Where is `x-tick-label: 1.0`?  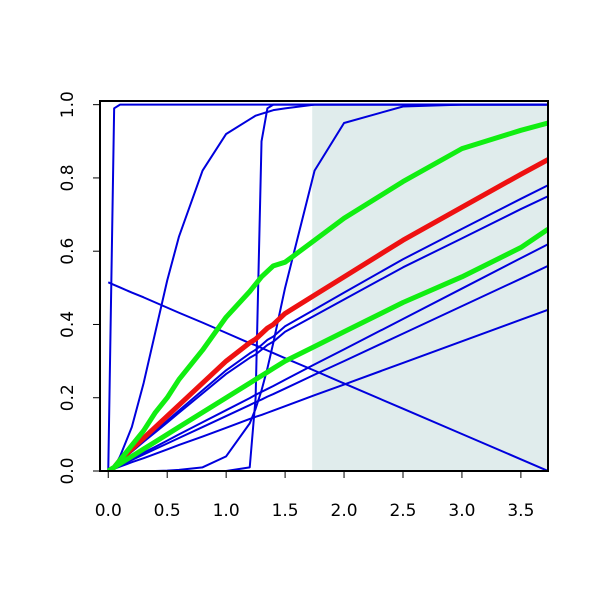
x-tick-label: 1.0 is located at coordinates (226, 511).